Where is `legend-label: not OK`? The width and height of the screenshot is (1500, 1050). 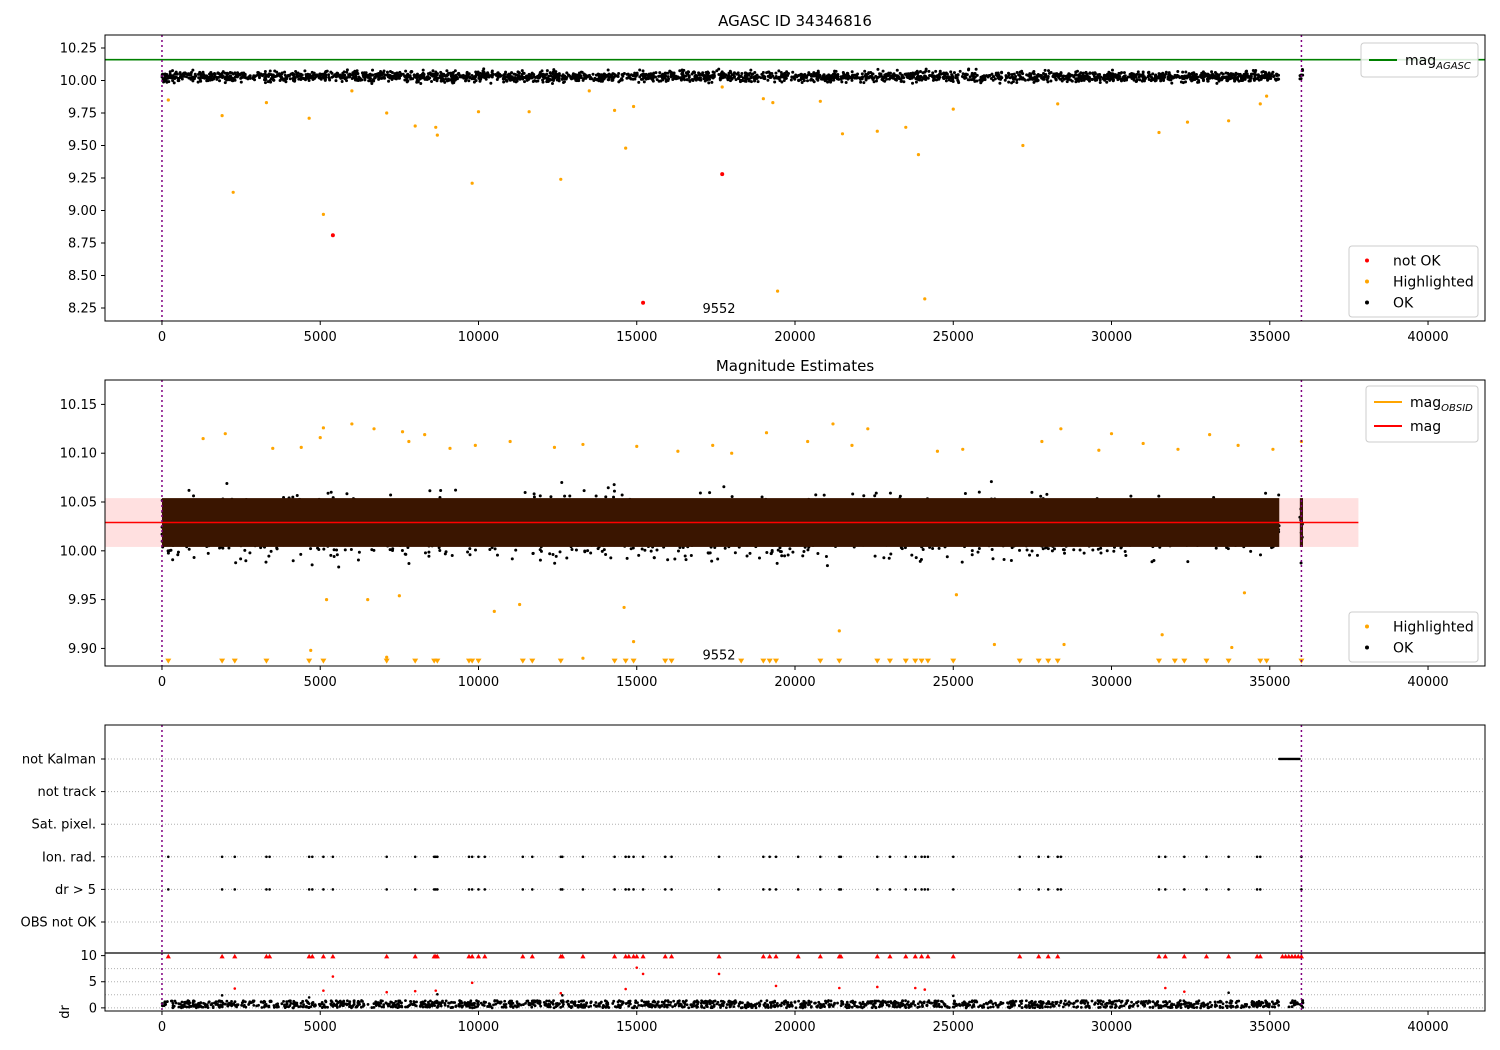
legend-label: not OK is located at coordinates (1417, 262).